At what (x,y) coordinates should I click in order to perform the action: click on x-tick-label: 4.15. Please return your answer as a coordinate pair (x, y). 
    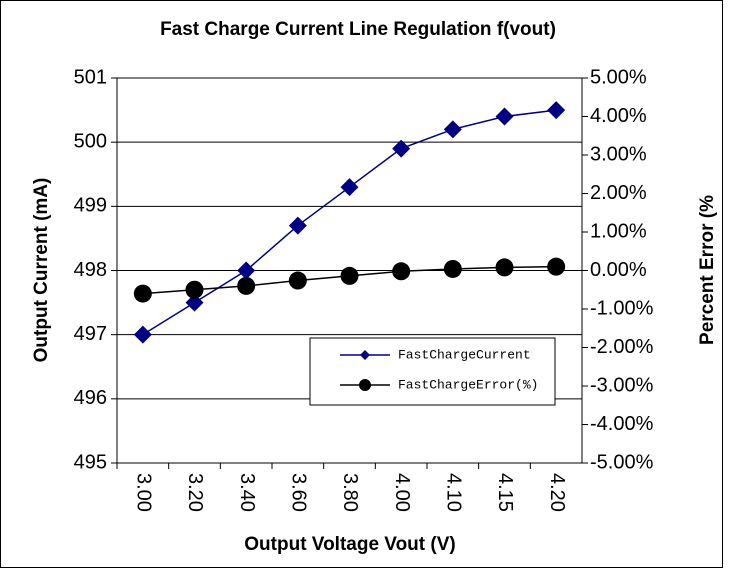
    Looking at the image, I should click on (505, 492).